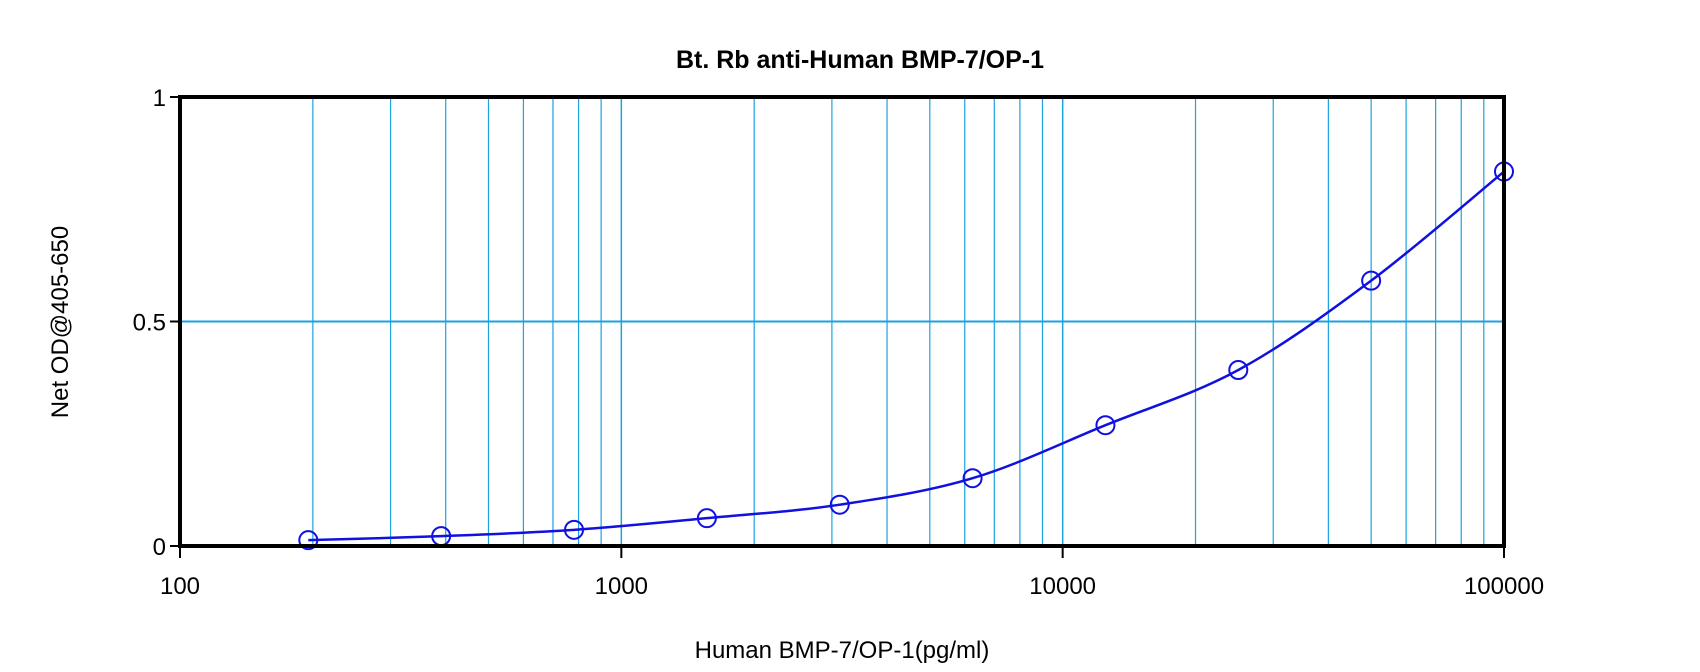  I want to click on chart-title: Bt. Rb anti-Human BMP-7/OP-1, so click(860, 60).